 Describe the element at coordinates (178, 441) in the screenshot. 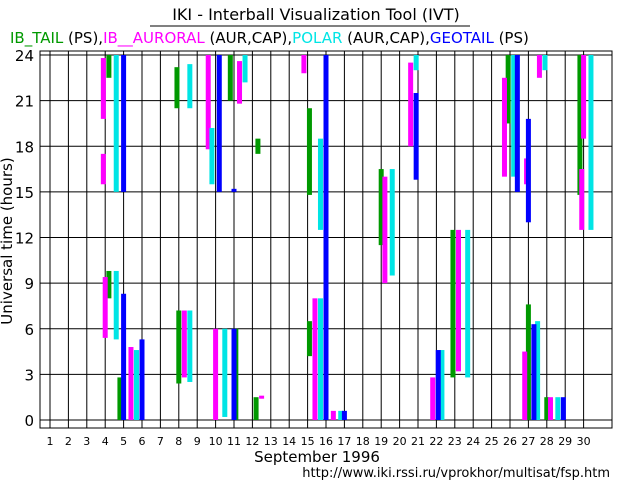

I see `x-tick-label: 8` at that location.